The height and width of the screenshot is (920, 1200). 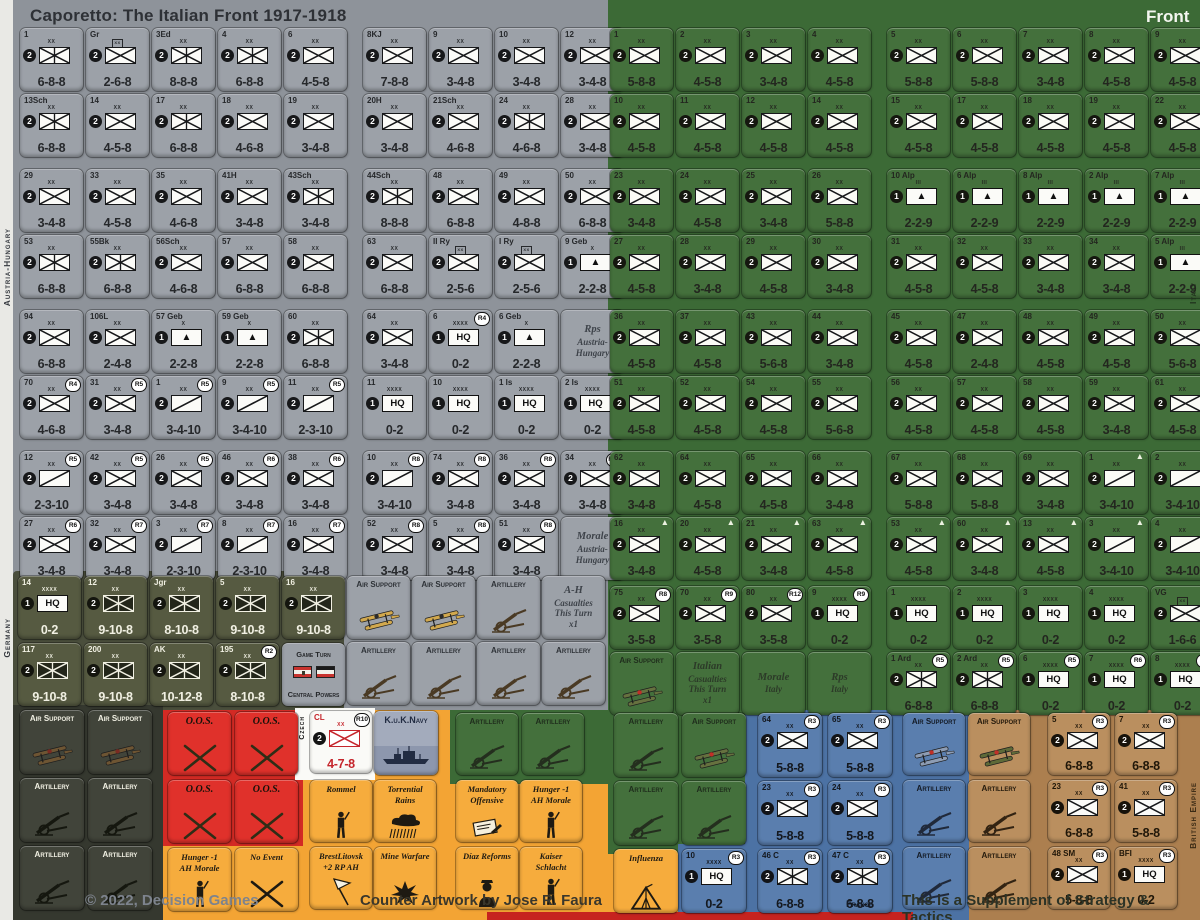 I want to click on counter-13: 13 ▲ xx 2 4-5-8, so click(x=1050, y=548).